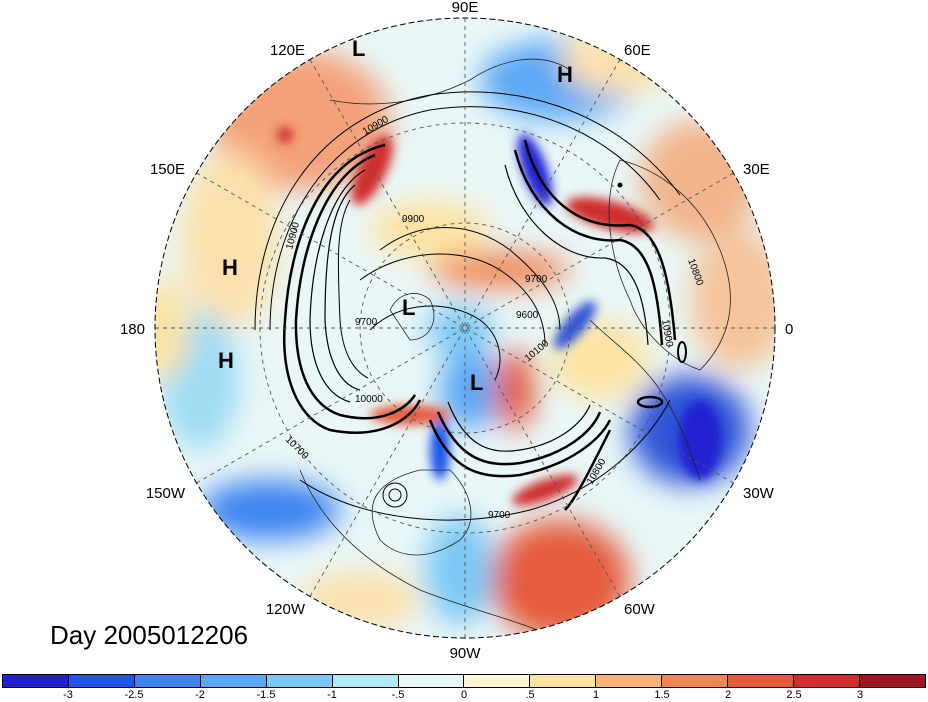 This screenshot has width=928, height=702. Describe the element at coordinates (530, 695) in the screenshot. I see `colorbar-tick-label: .5` at that location.